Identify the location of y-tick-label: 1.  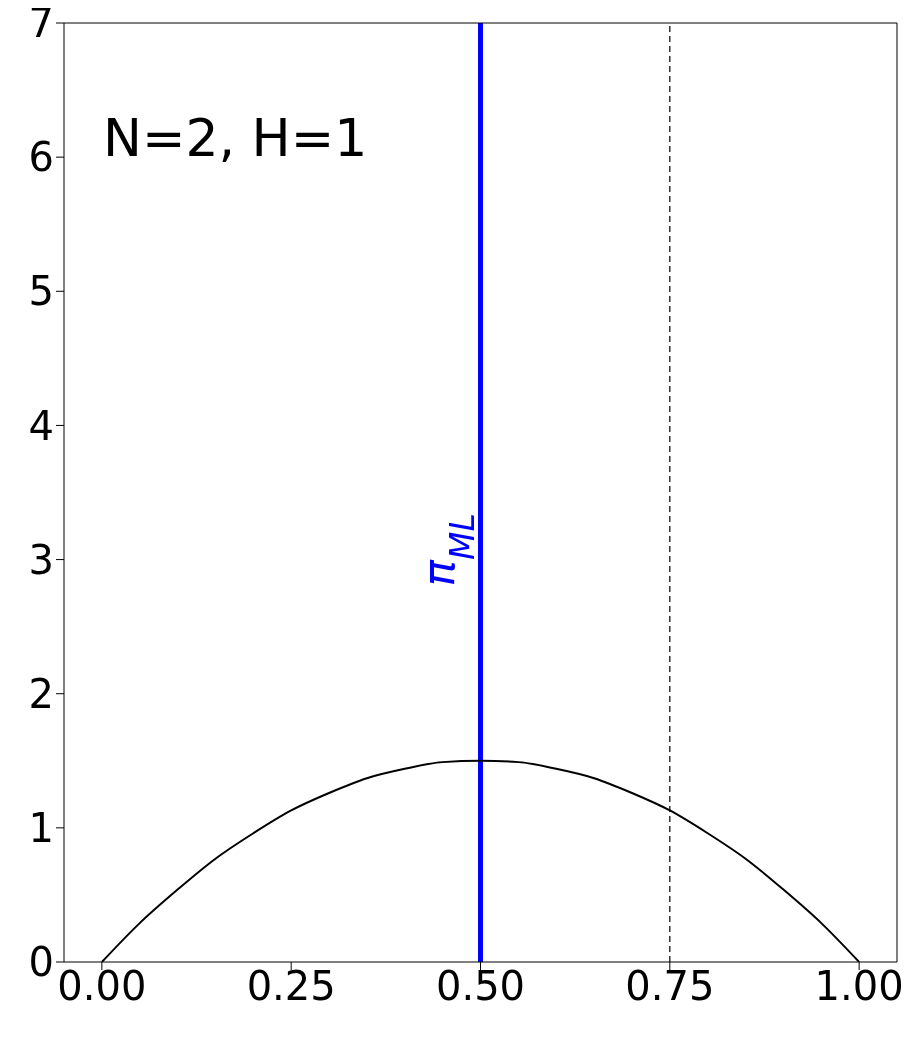
(41, 828).